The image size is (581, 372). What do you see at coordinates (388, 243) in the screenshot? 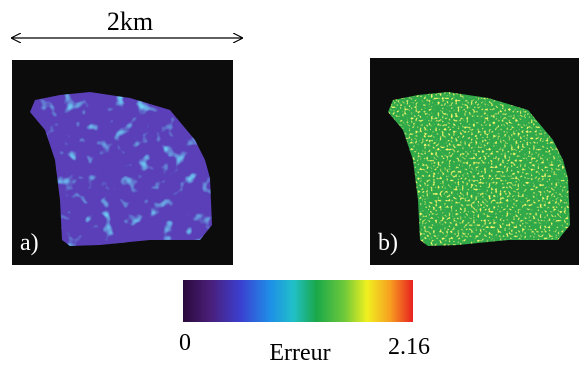
I see `panel-label: b)` at bounding box center [388, 243].